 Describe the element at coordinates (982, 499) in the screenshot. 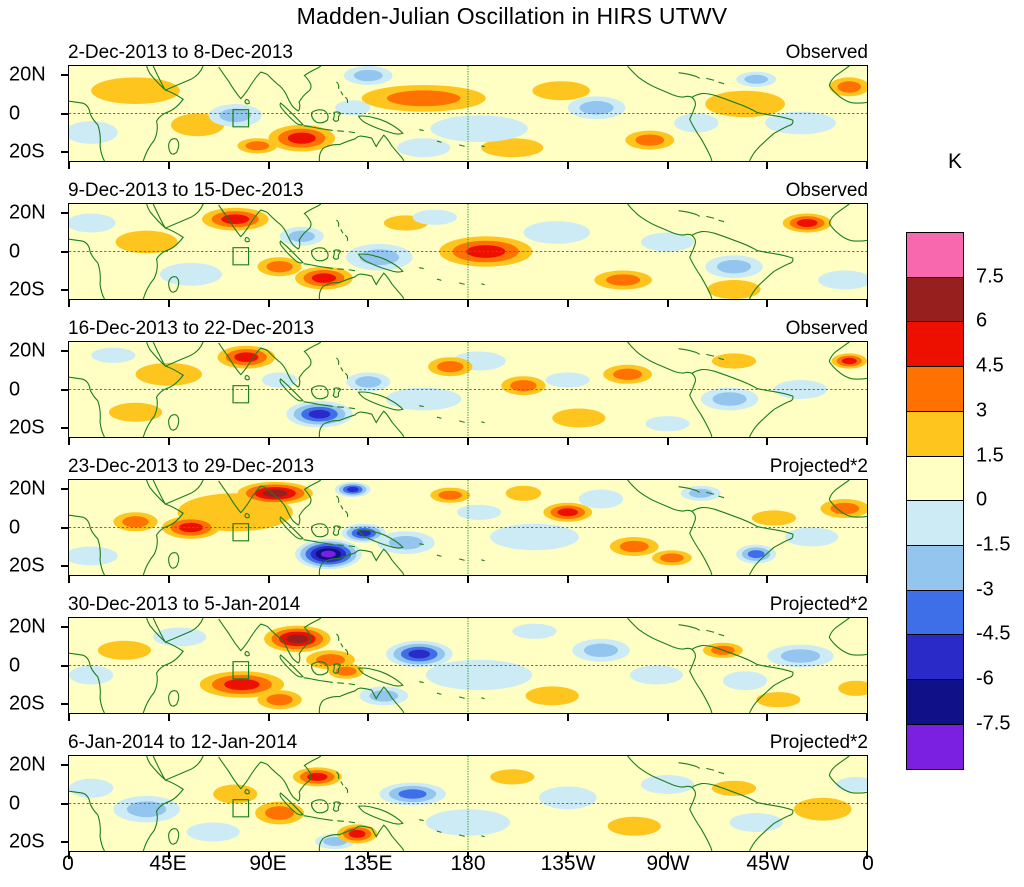

I see `colorbar-tick-label: 0` at that location.